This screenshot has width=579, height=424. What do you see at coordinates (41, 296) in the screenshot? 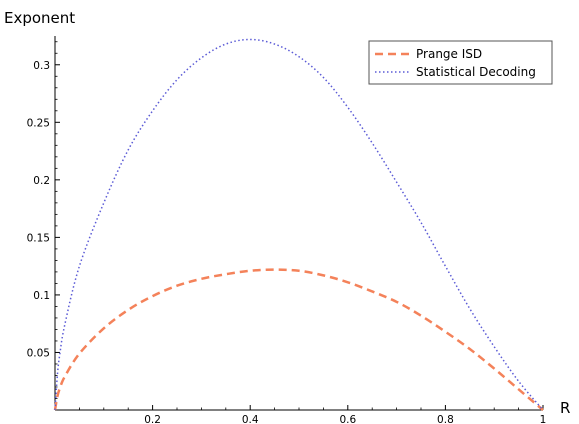
I see `y-tick-label: 0.1` at bounding box center [41, 296].